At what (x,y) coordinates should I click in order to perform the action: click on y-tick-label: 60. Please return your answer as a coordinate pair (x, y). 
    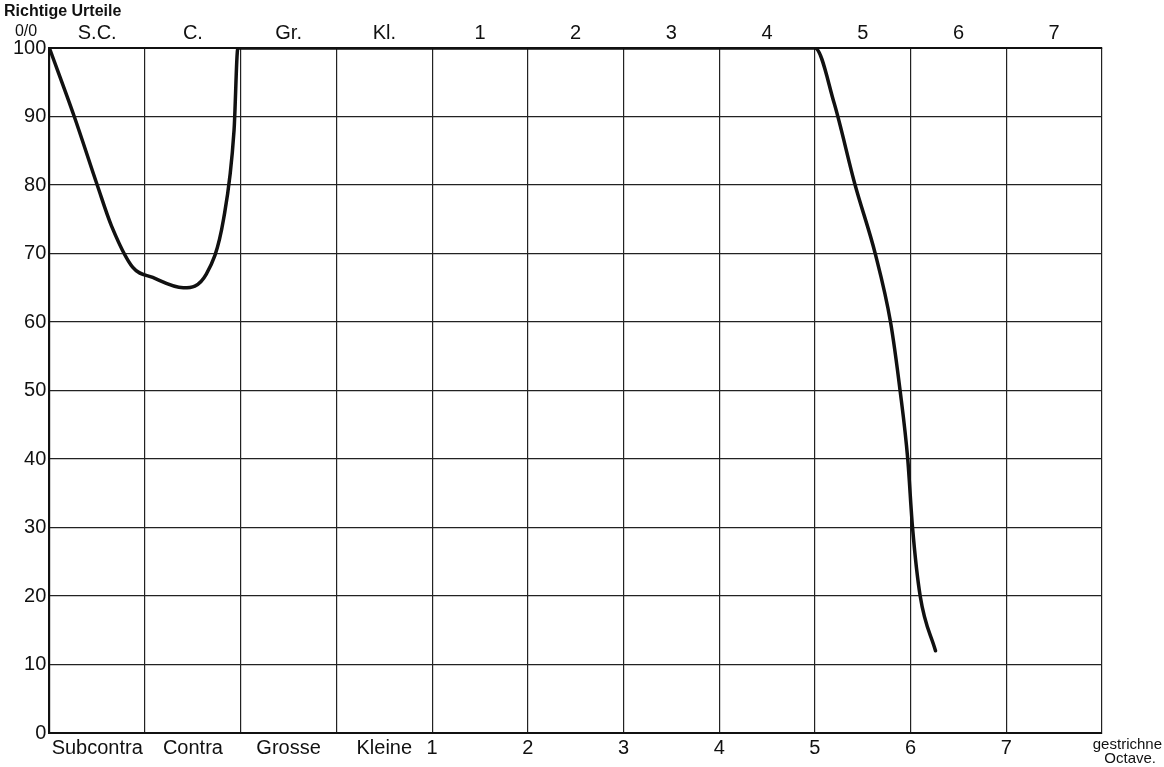
    Looking at the image, I should click on (35, 320).